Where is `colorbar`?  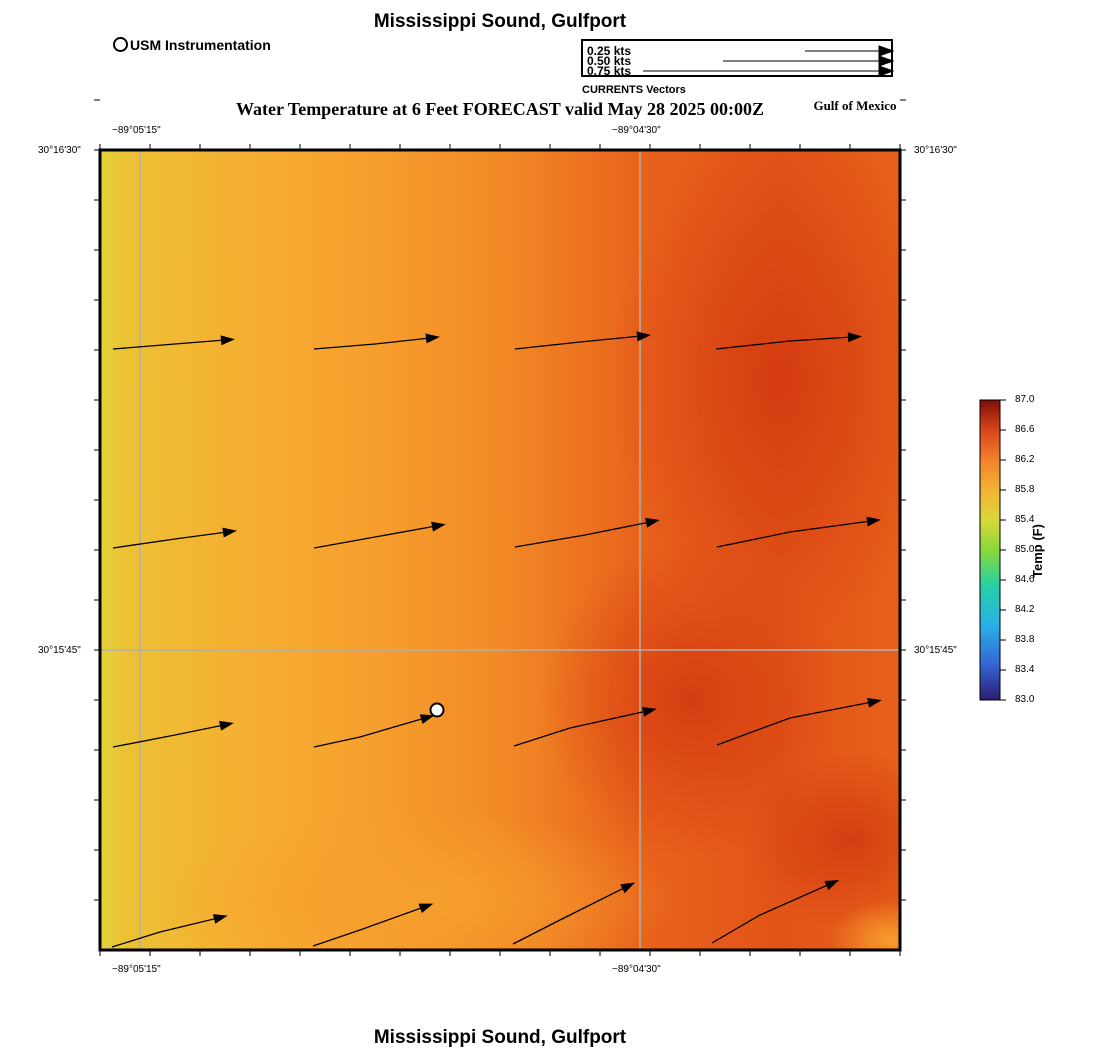
colorbar is located at coordinates (990, 550).